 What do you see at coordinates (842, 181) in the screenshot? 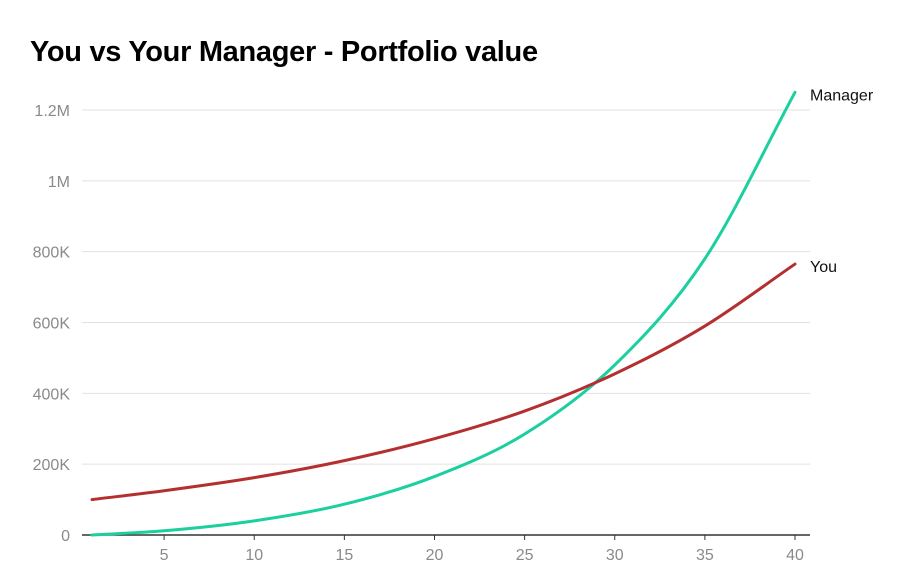
I see `series-labels: Manager You` at bounding box center [842, 181].